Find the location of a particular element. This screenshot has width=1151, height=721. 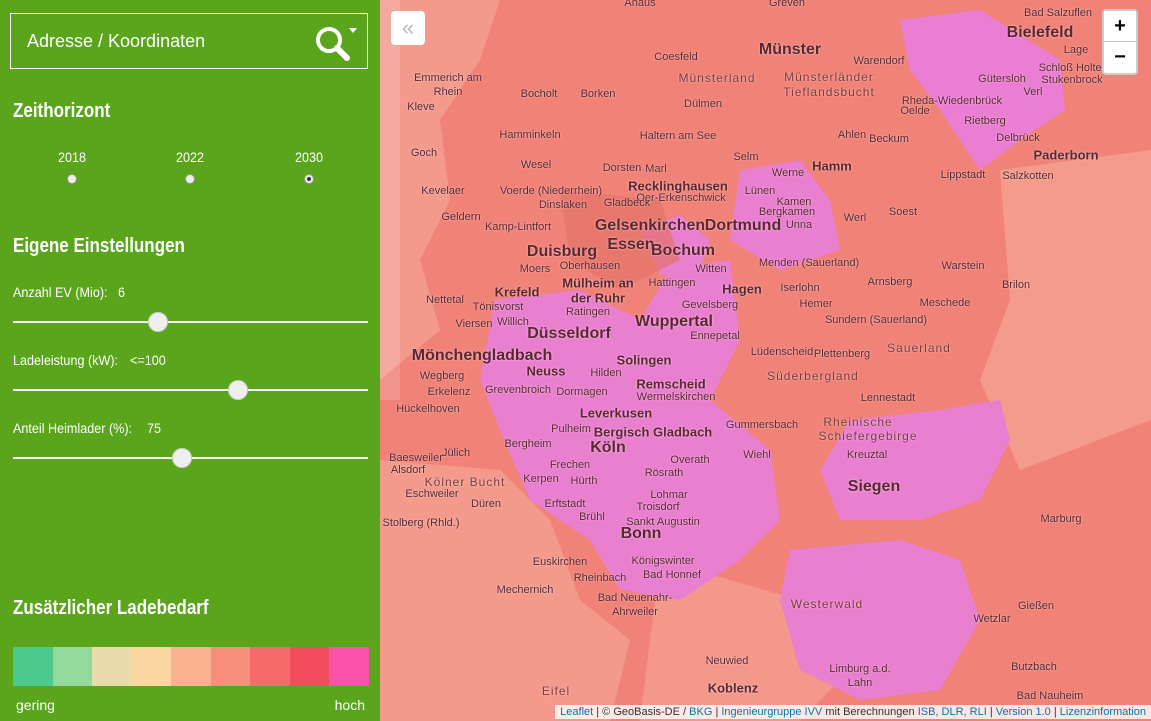

place-label: Bad Salzuflen is located at coordinates (1058, 13).